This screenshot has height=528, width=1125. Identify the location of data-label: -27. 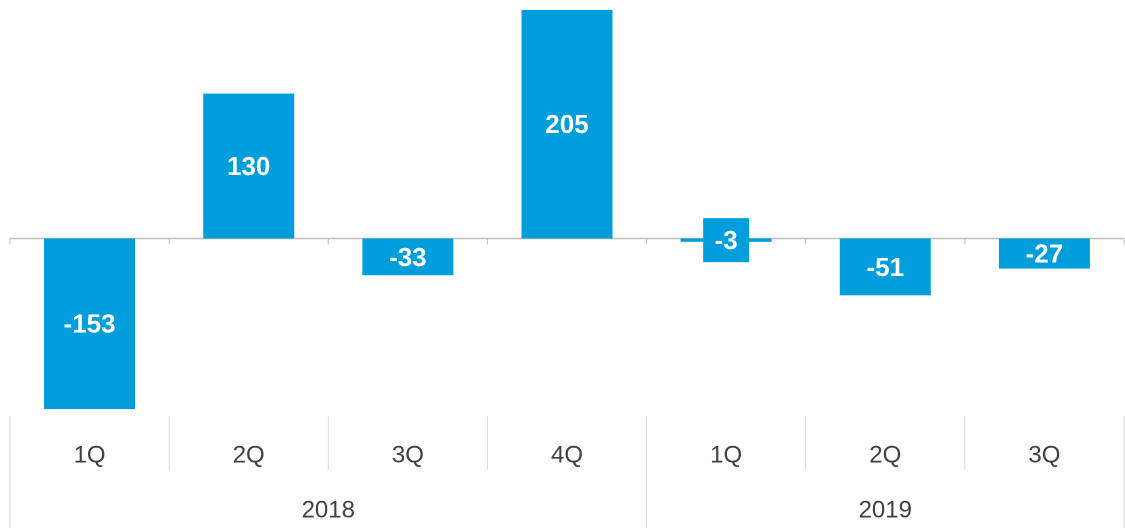
(1045, 254).